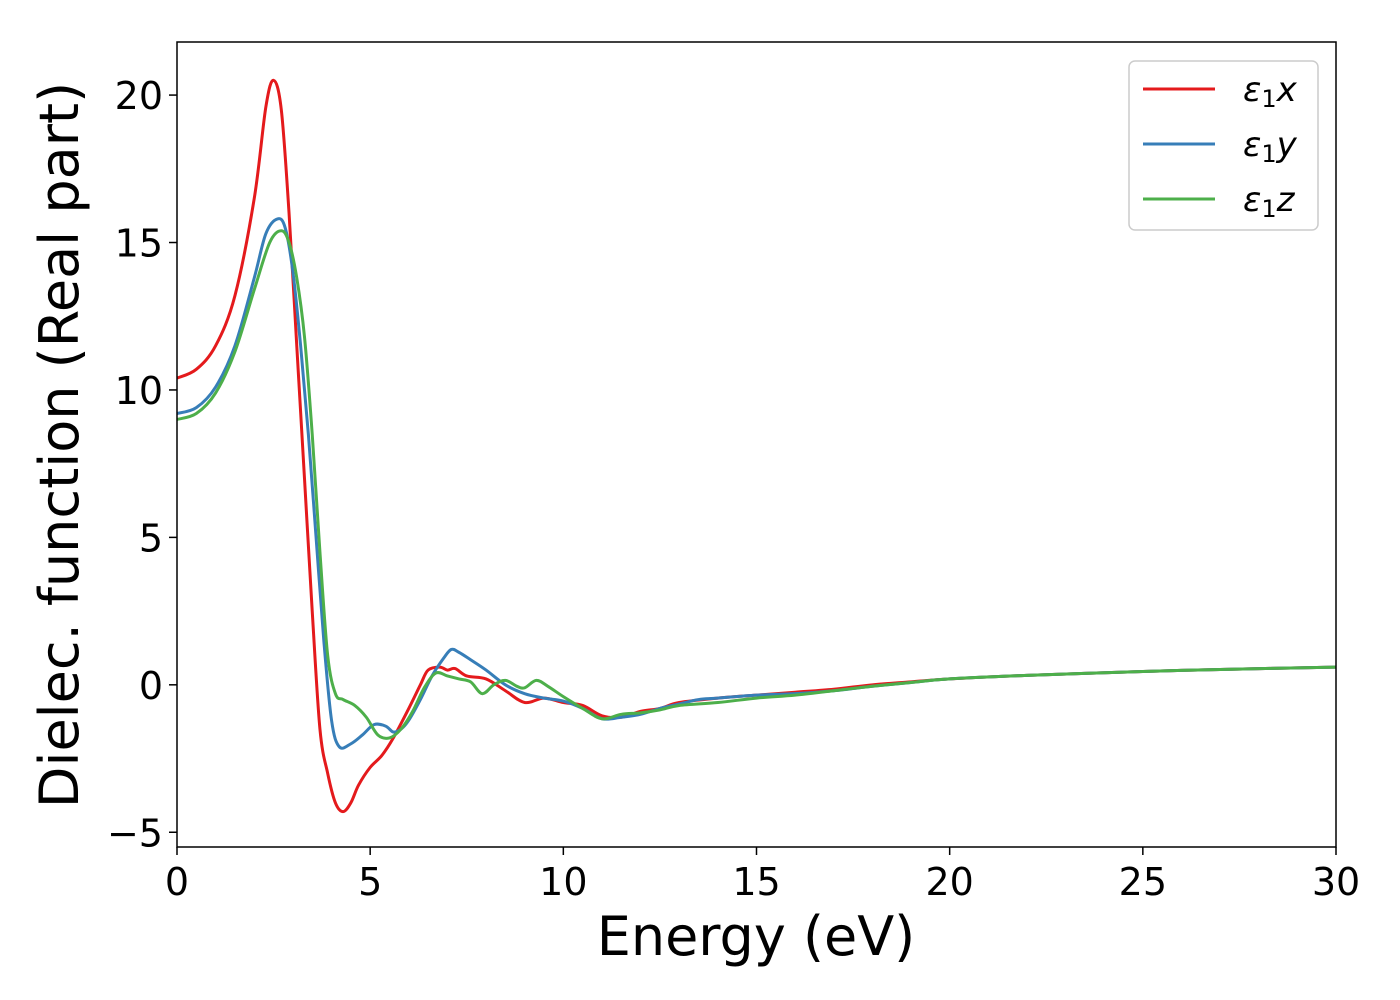  I want to click on x-tick-label: 10, so click(563, 882).